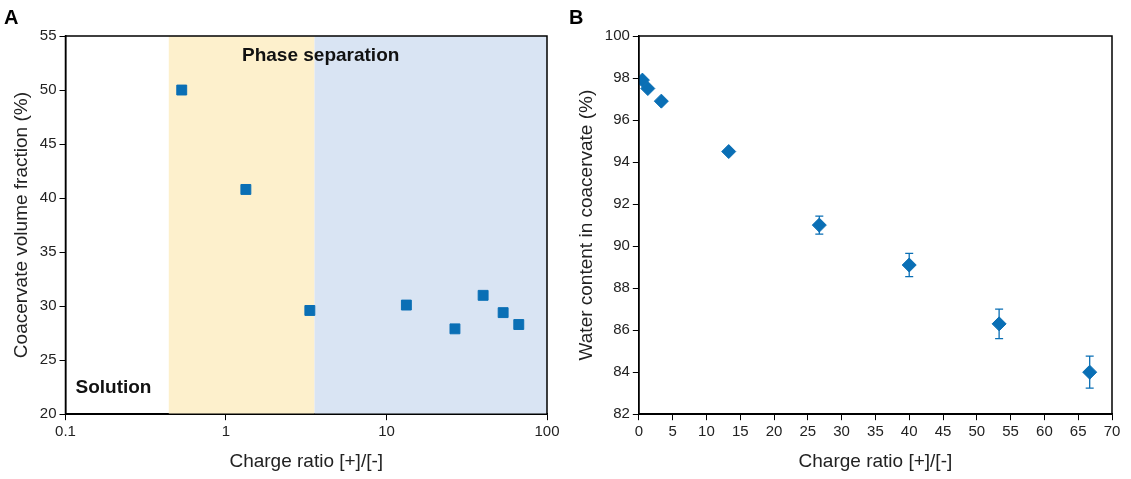  Describe the element at coordinates (841, 431) in the screenshot. I see `x-tick-label: 30` at that location.